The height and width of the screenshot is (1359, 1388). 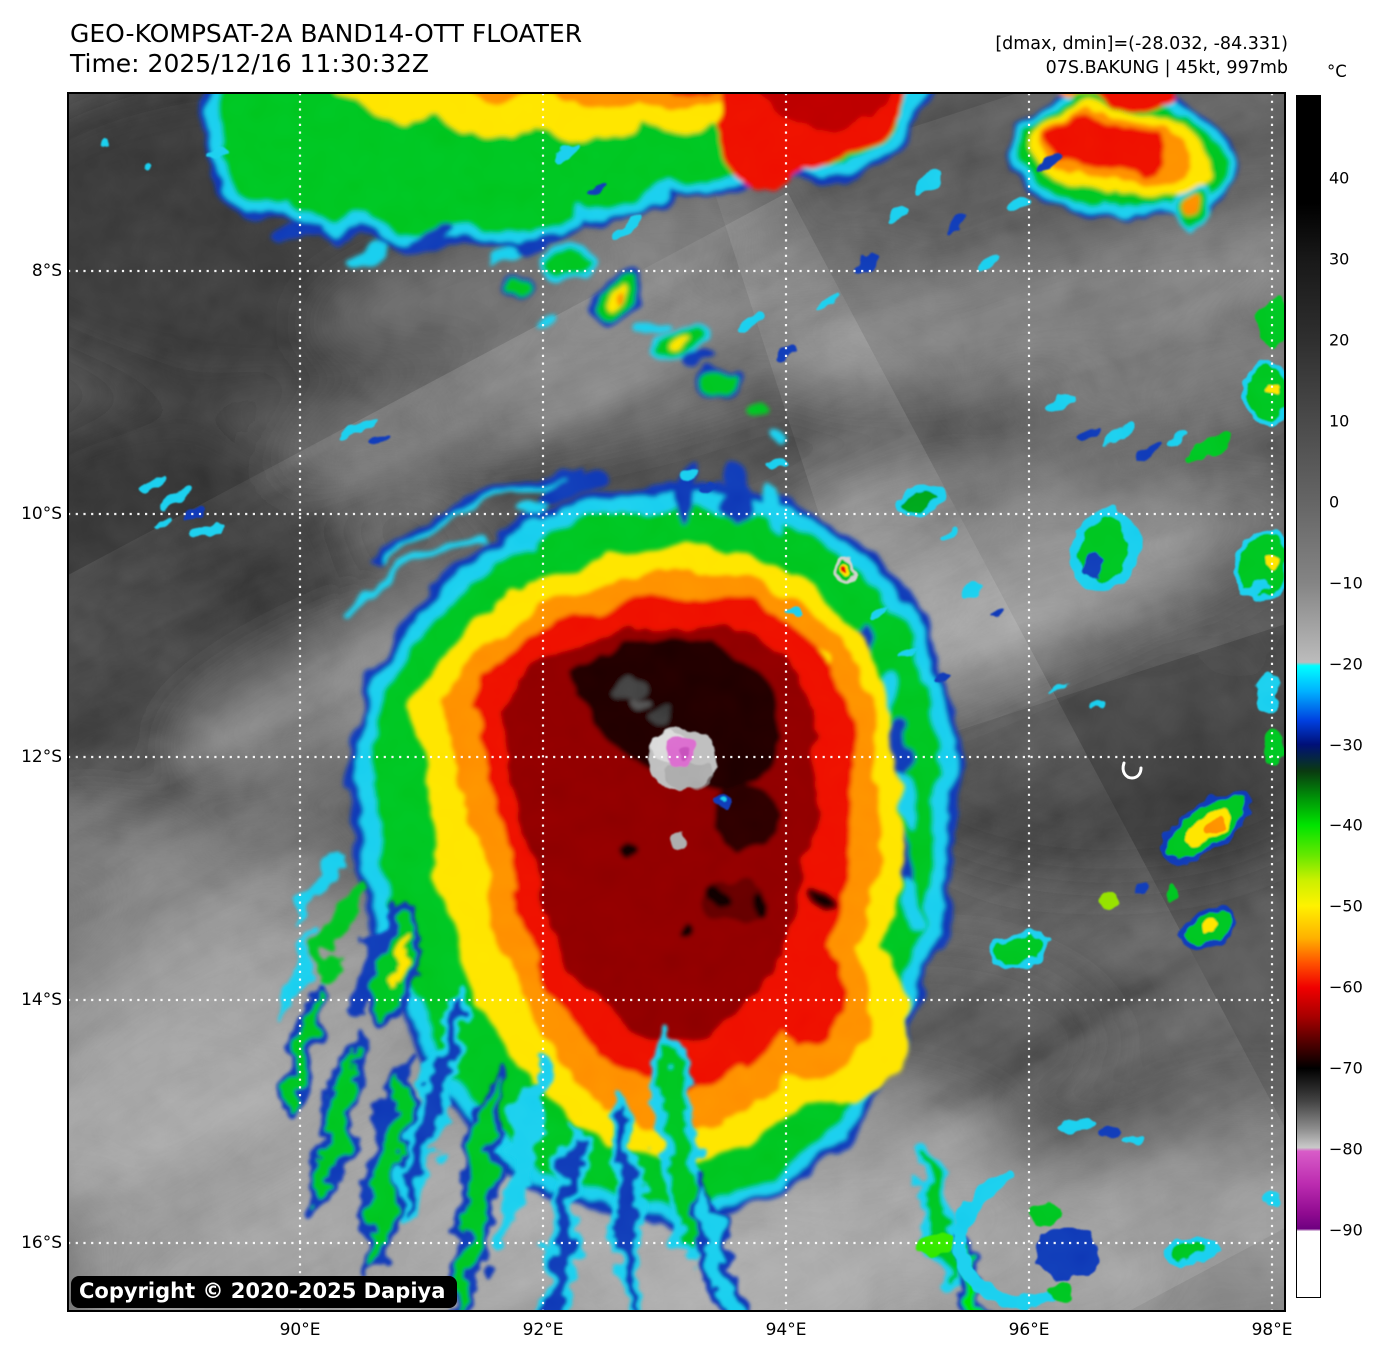 I want to click on colorbar-tick-label: −40, so click(x=1346, y=825).